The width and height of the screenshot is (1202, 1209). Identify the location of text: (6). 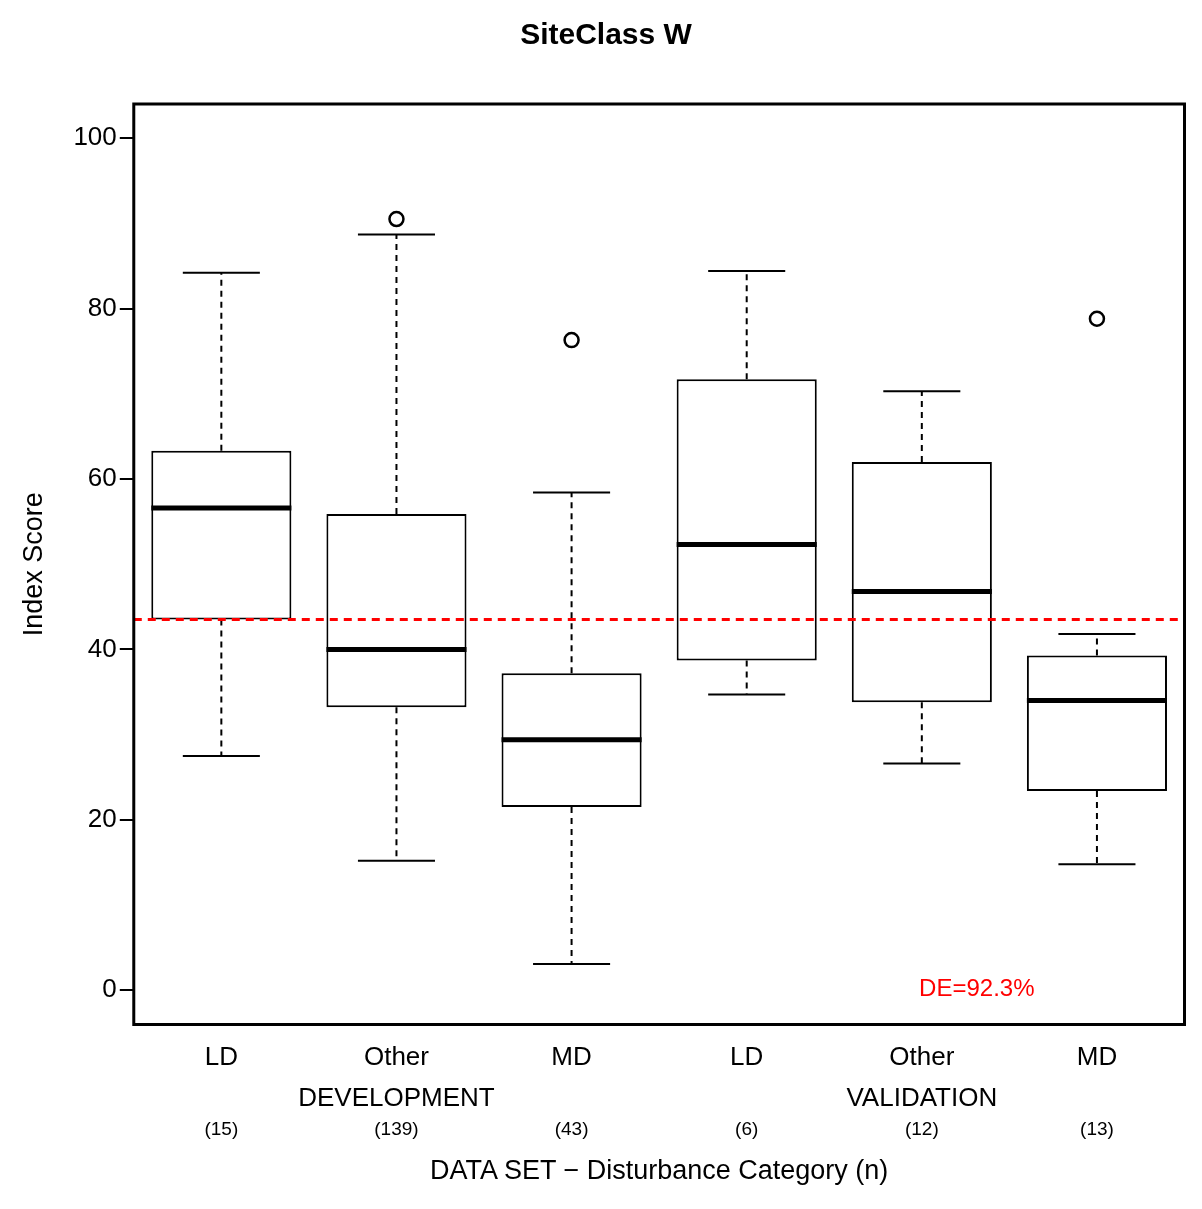
(747, 1128).